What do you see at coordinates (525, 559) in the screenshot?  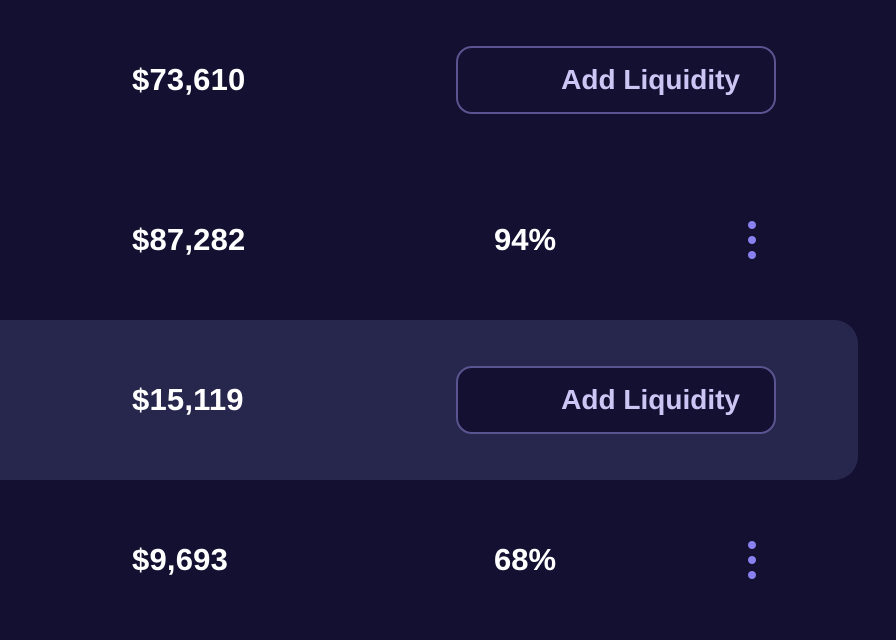 I see `percent-value: 68%` at bounding box center [525, 559].